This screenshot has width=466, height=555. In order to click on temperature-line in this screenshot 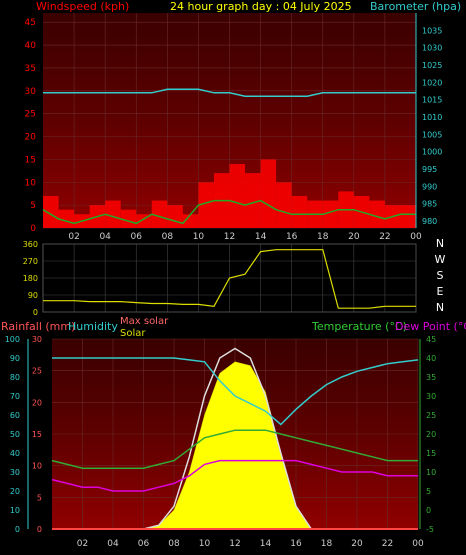, I will do `click(234, 449)`.